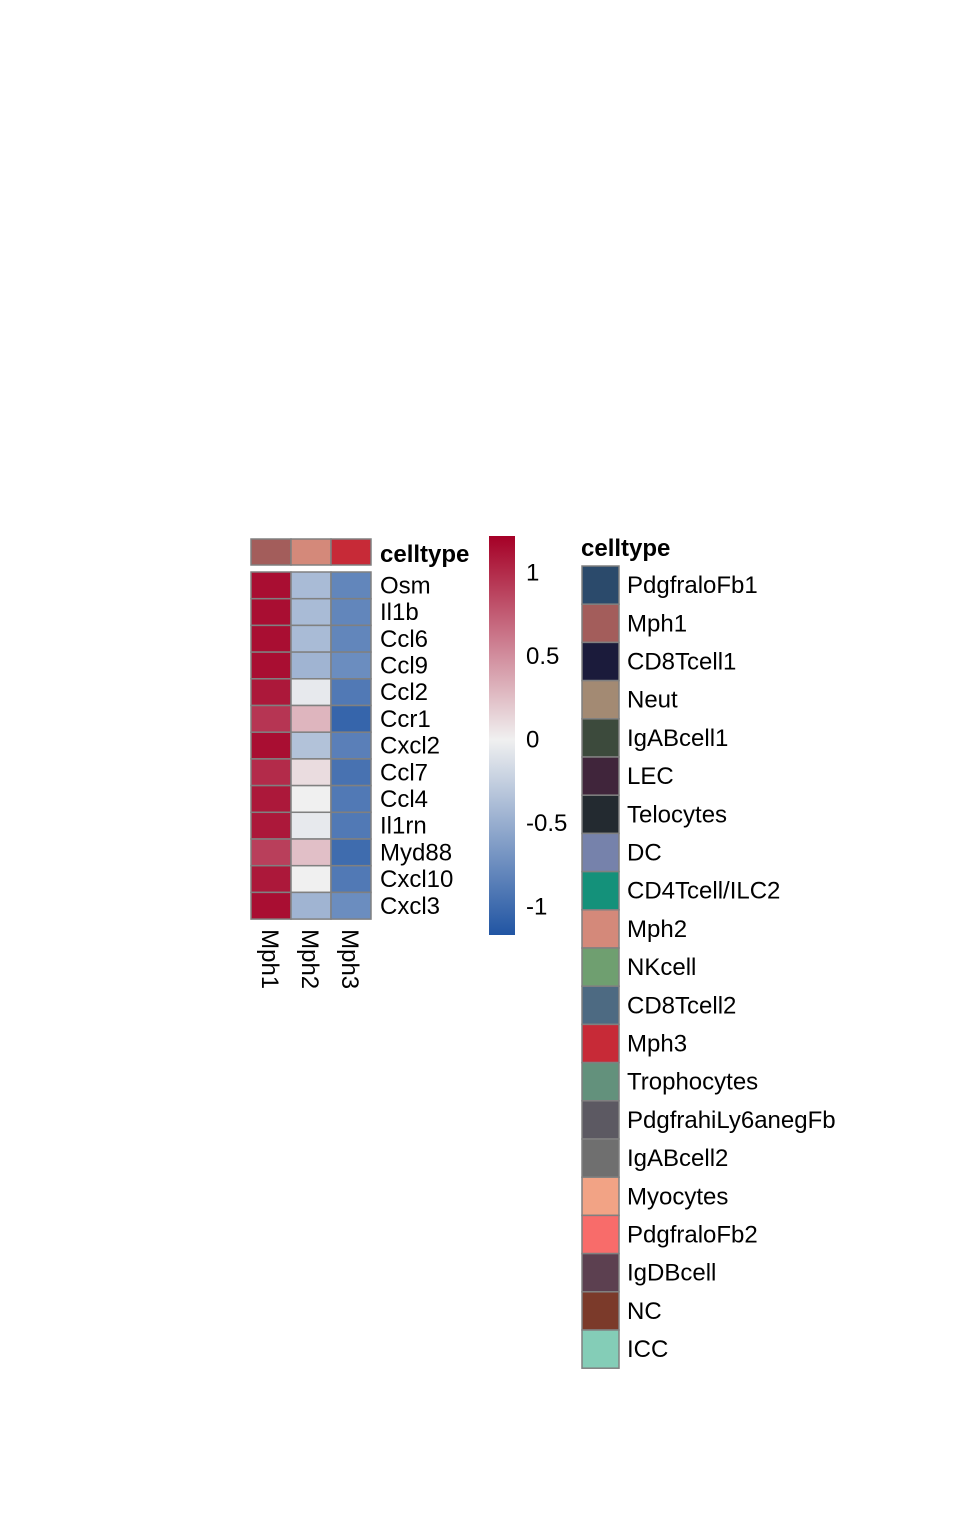 This screenshot has width=960, height=1536. I want to click on legend-title: celltype, so click(625, 548).